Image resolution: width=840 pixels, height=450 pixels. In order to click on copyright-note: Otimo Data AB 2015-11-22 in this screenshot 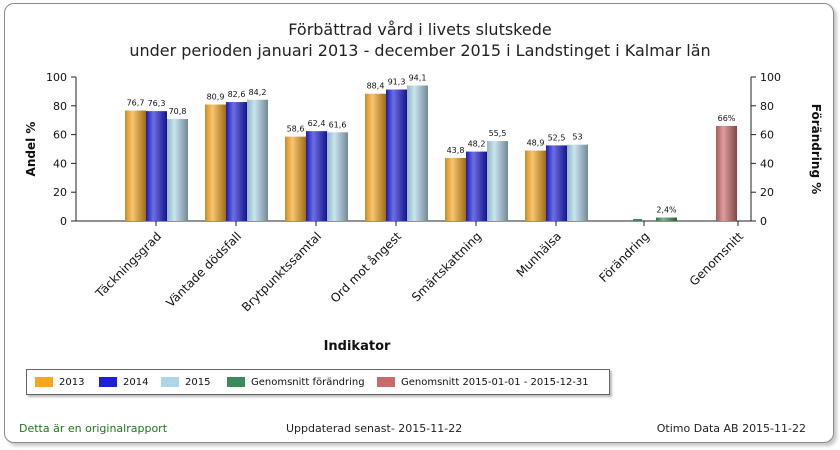, I will do `click(731, 428)`.